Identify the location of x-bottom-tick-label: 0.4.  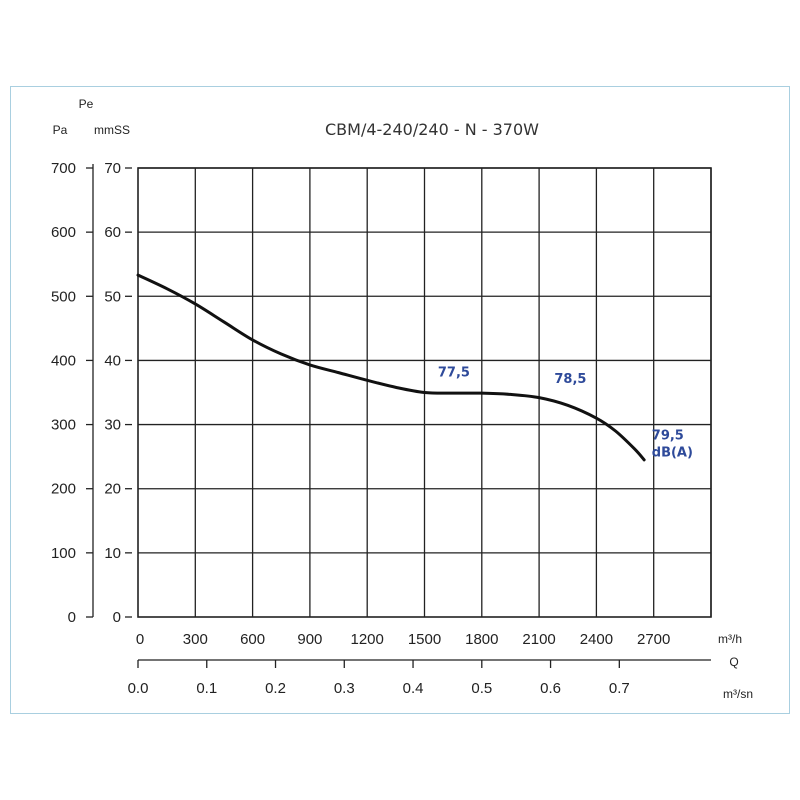
(413, 688).